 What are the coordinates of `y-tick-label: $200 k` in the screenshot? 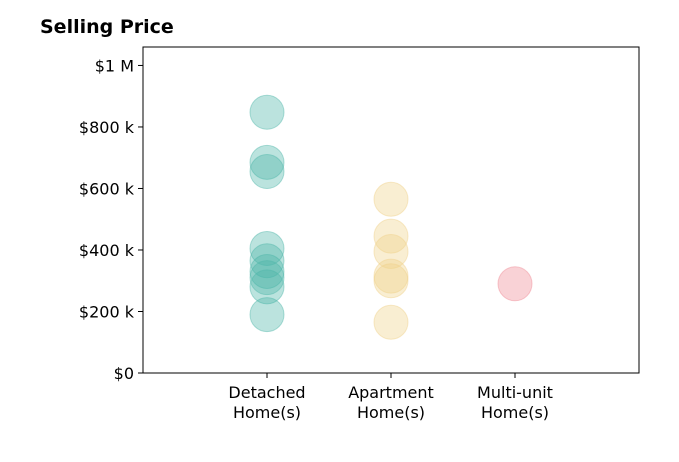 It's located at (107, 311).